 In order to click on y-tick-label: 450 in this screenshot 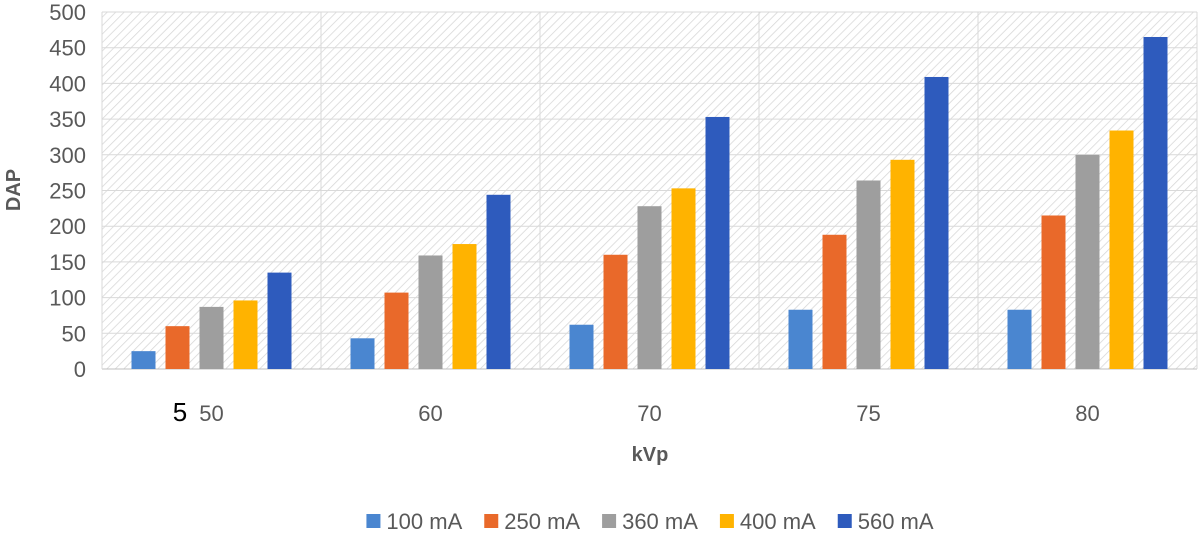, I will do `click(67, 48)`.